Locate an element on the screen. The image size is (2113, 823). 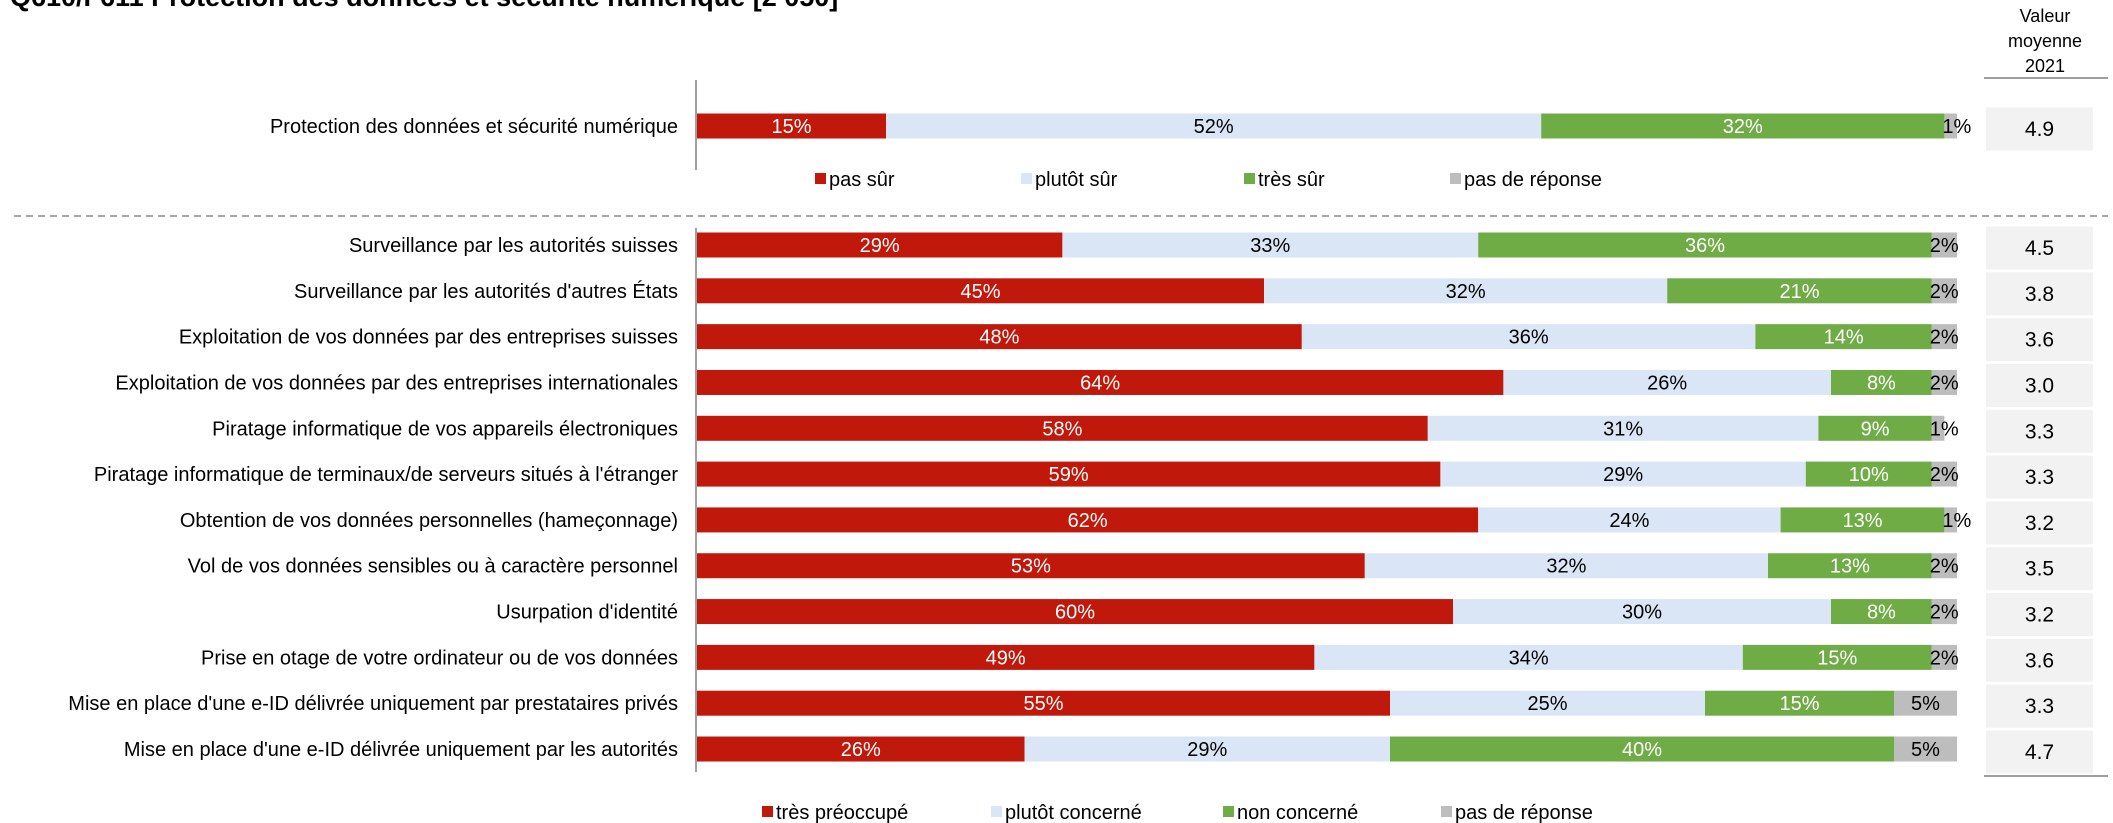
average-value: 3.8 is located at coordinates (2039, 294).